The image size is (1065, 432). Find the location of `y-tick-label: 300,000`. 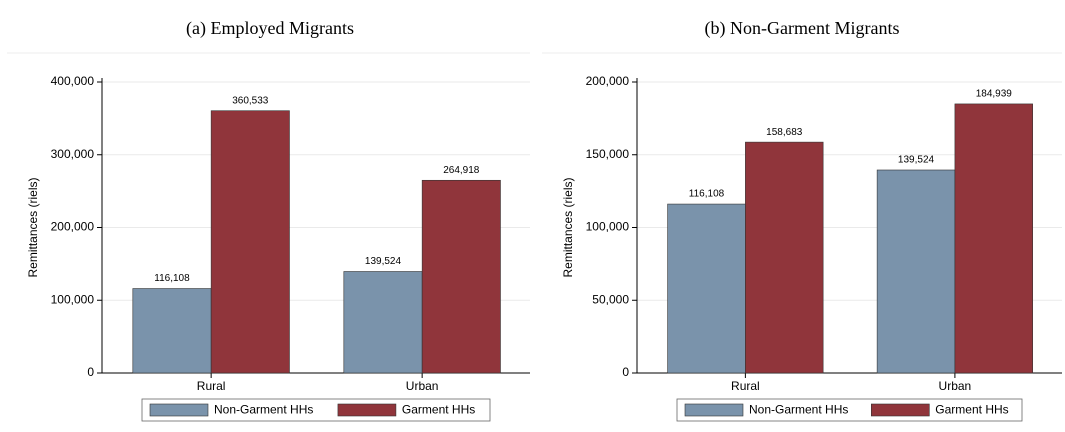

y-tick-label: 300,000 is located at coordinates (73, 154).